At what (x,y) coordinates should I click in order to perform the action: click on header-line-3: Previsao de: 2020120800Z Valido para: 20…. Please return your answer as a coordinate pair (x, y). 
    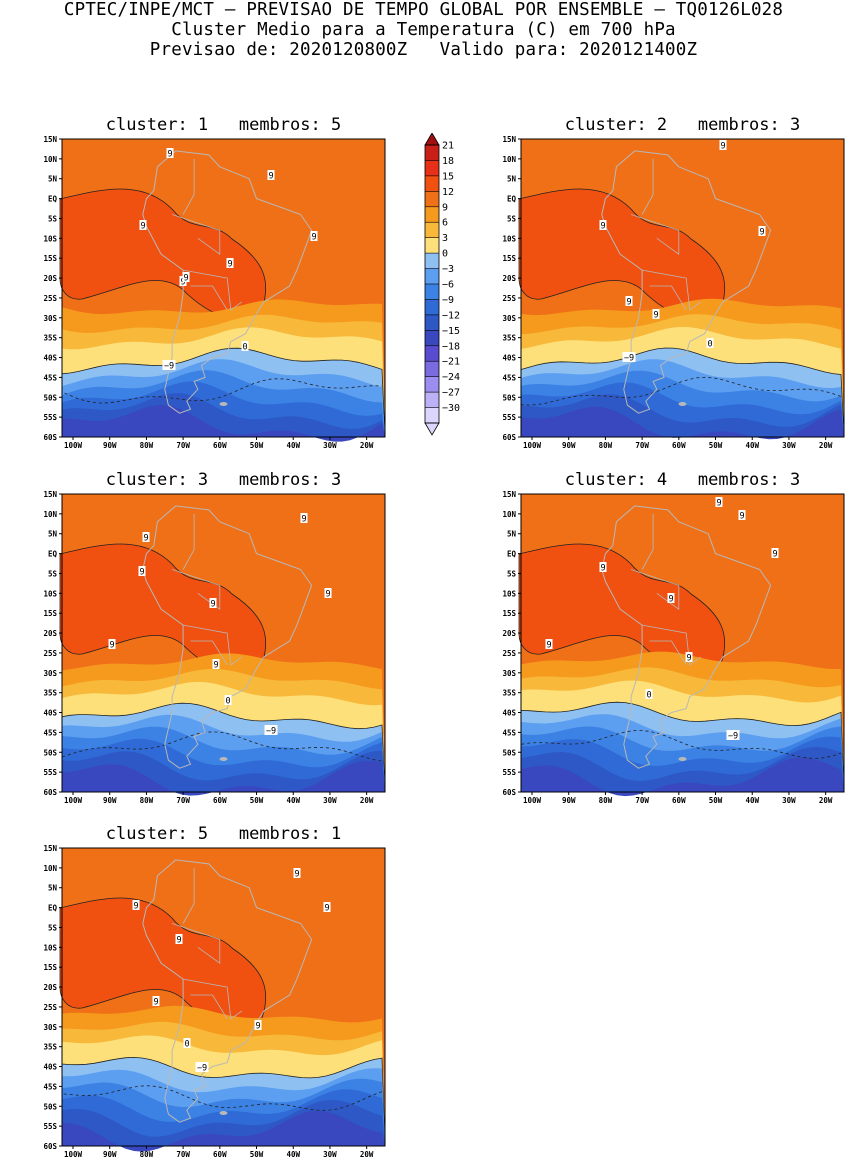
    Looking at the image, I should click on (423, 50).